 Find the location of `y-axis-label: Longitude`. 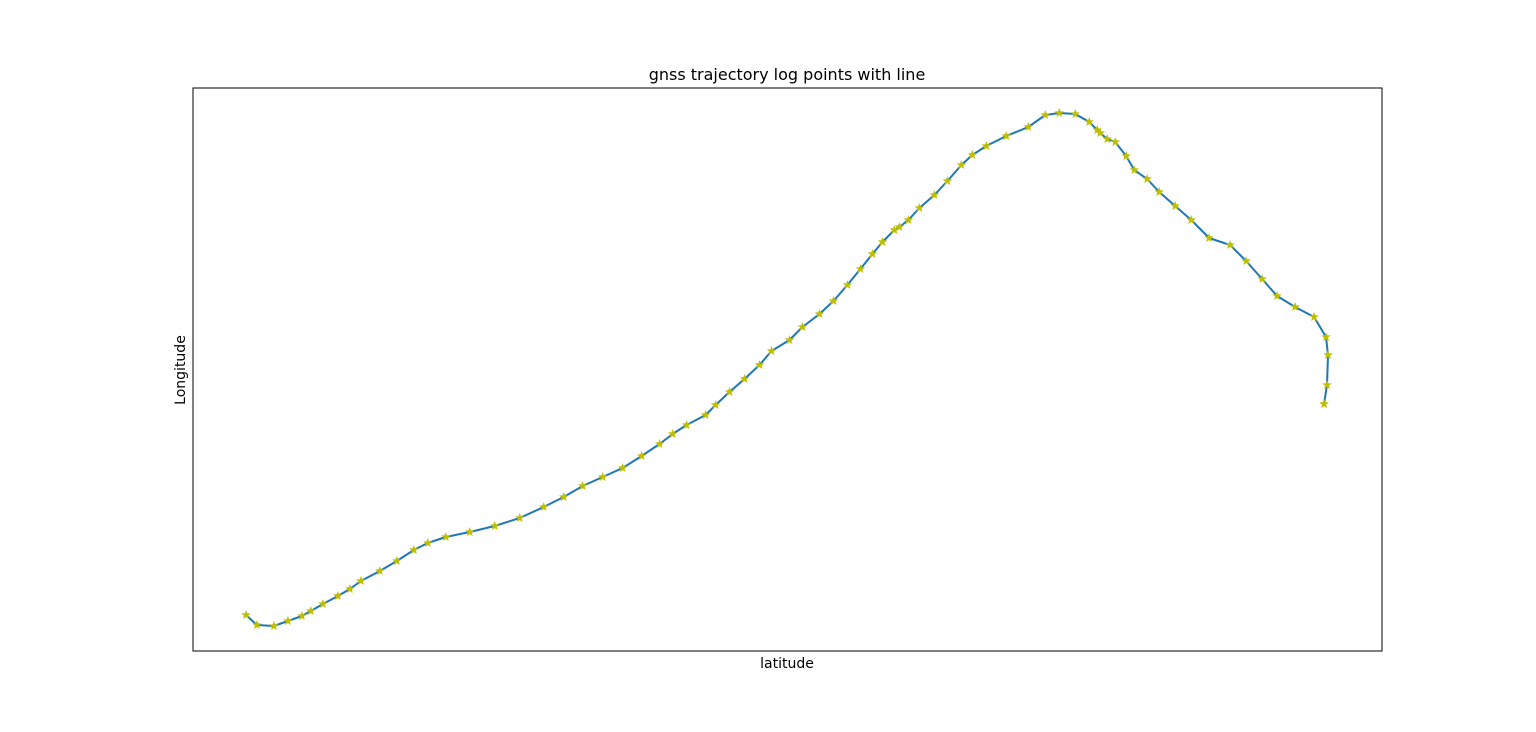

y-axis-label: Longitude is located at coordinates (181, 370).